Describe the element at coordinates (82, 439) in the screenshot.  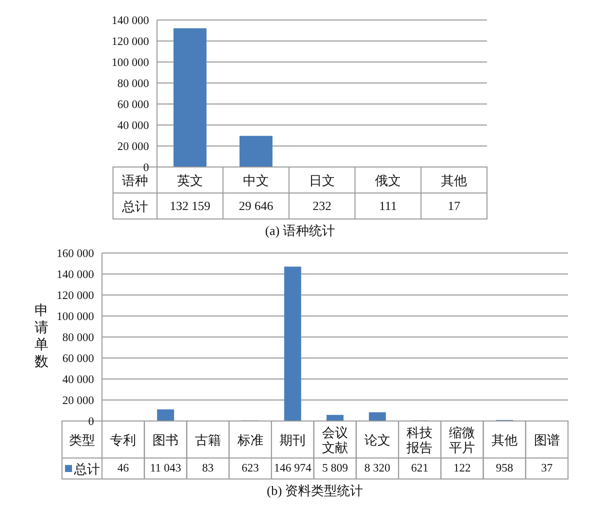
I see `x-axis-title: 类型` at that location.